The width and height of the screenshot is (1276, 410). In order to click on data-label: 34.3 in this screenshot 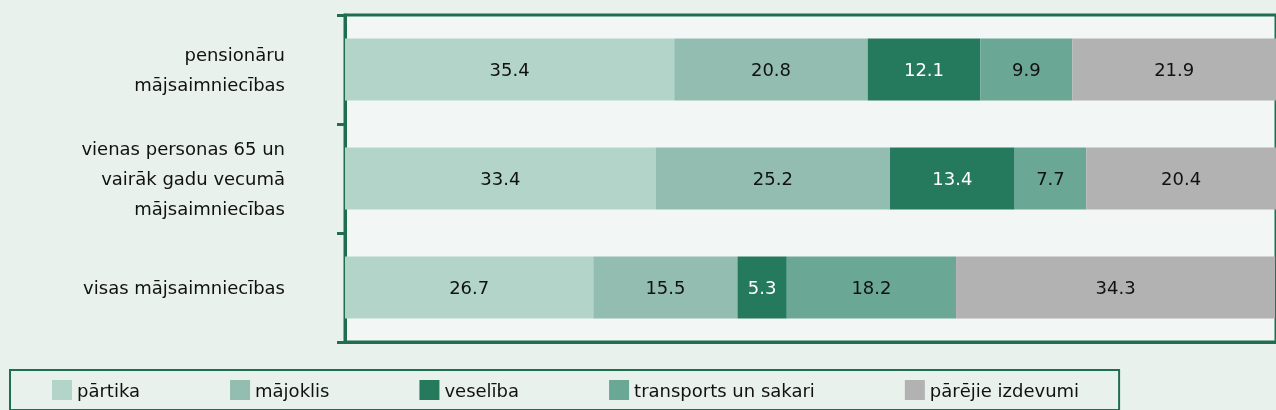, I will do `click(1115, 287)`.